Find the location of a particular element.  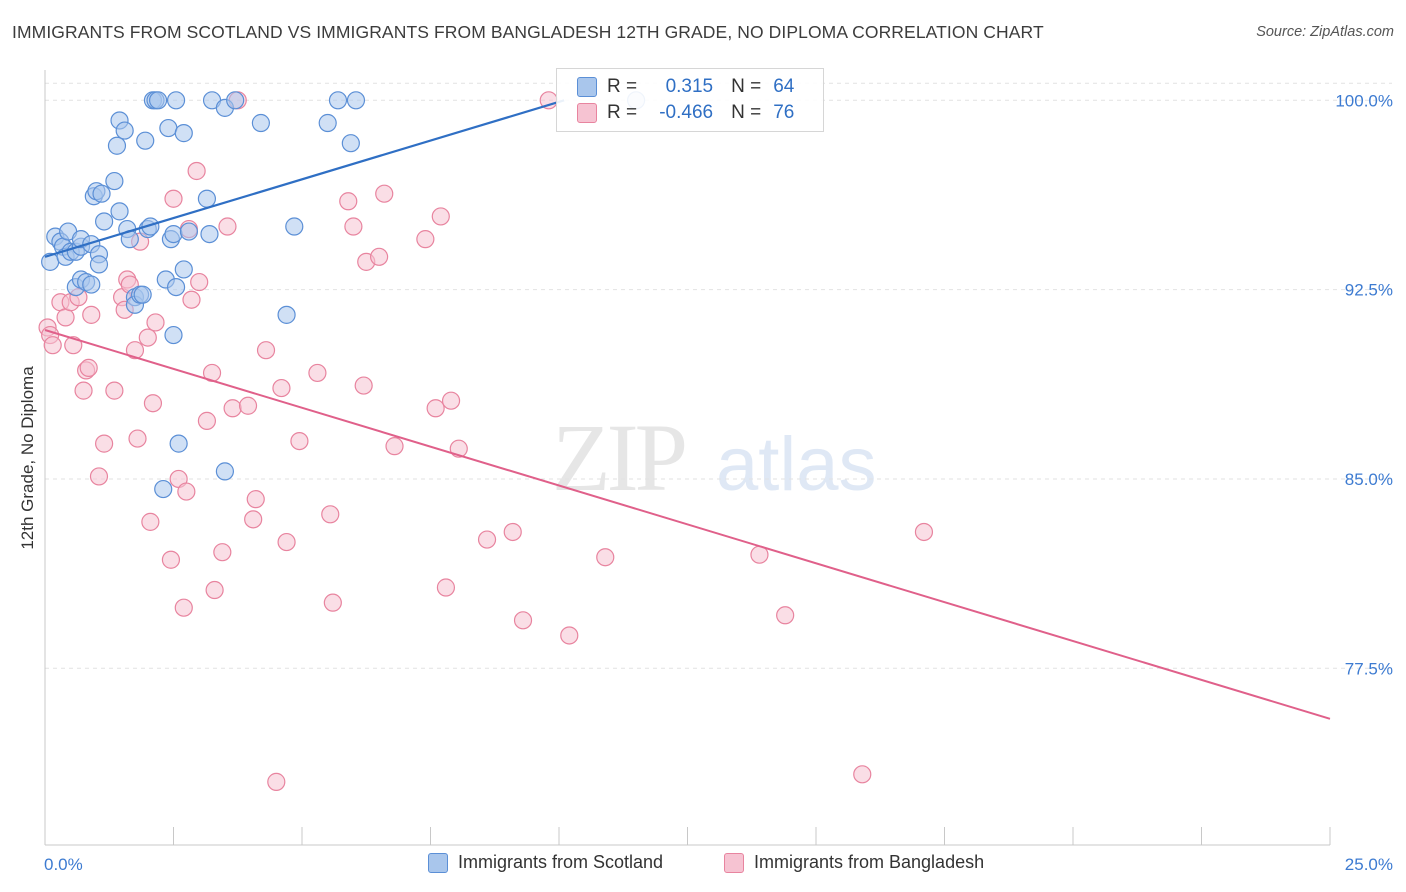

legend-n-value: 76 is located at coordinates (784, 112).